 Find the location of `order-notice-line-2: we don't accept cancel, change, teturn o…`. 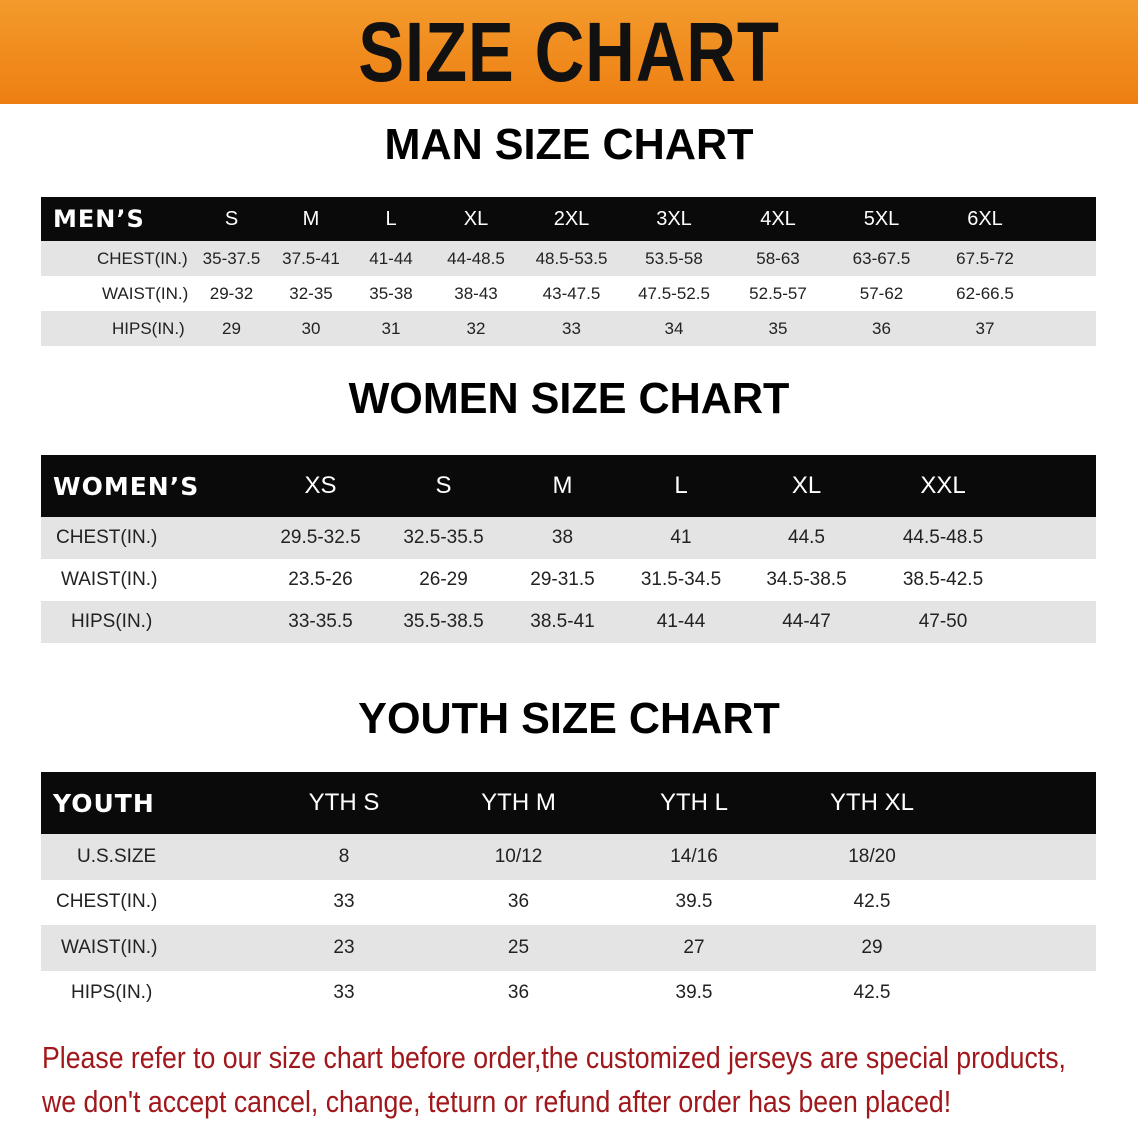

order-notice-line-2: we don't accept cancel, change, teturn o… is located at coordinates (497, 1101).